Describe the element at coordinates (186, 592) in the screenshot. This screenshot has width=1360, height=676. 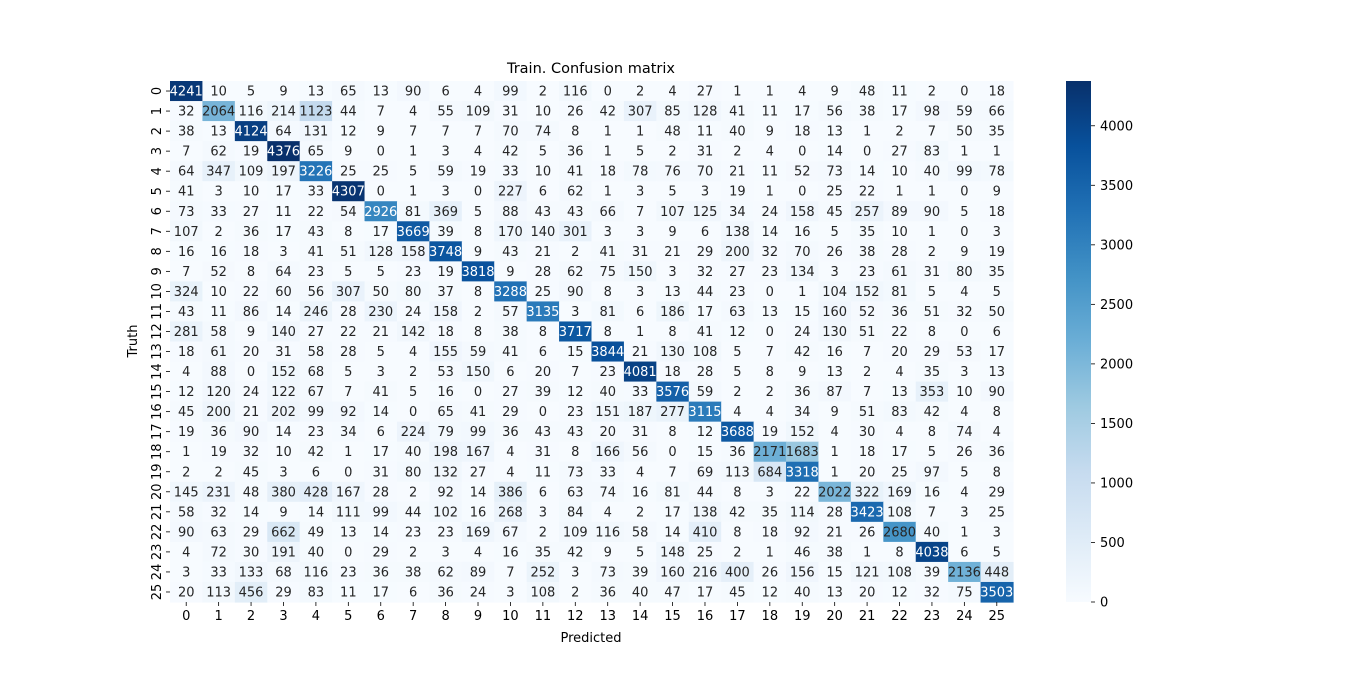
I see `cell-value-label: 20` at that location.